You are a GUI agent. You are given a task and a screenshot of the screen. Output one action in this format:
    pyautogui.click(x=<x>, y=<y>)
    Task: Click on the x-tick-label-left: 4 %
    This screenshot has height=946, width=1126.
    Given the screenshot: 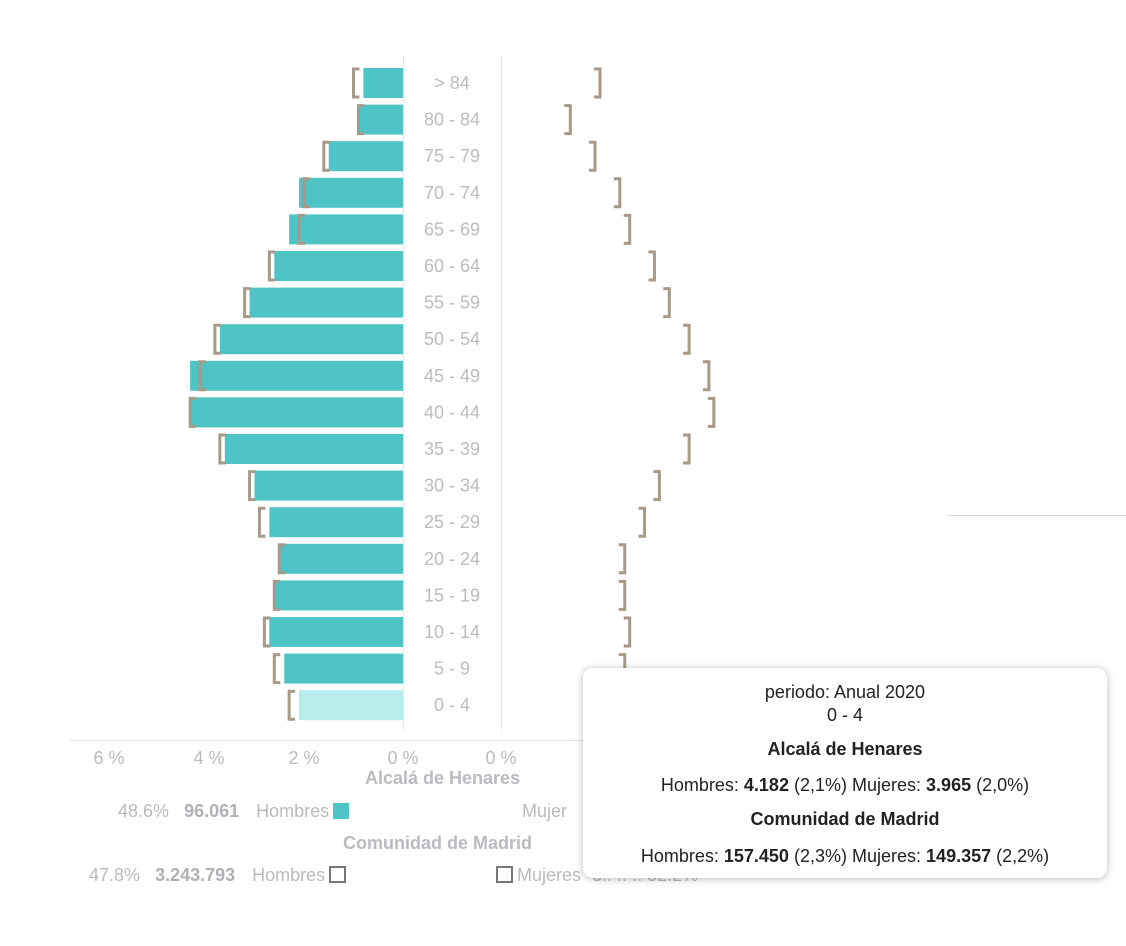 What is the action you would take?
    pyautogui.click(x=208, y=758)
    